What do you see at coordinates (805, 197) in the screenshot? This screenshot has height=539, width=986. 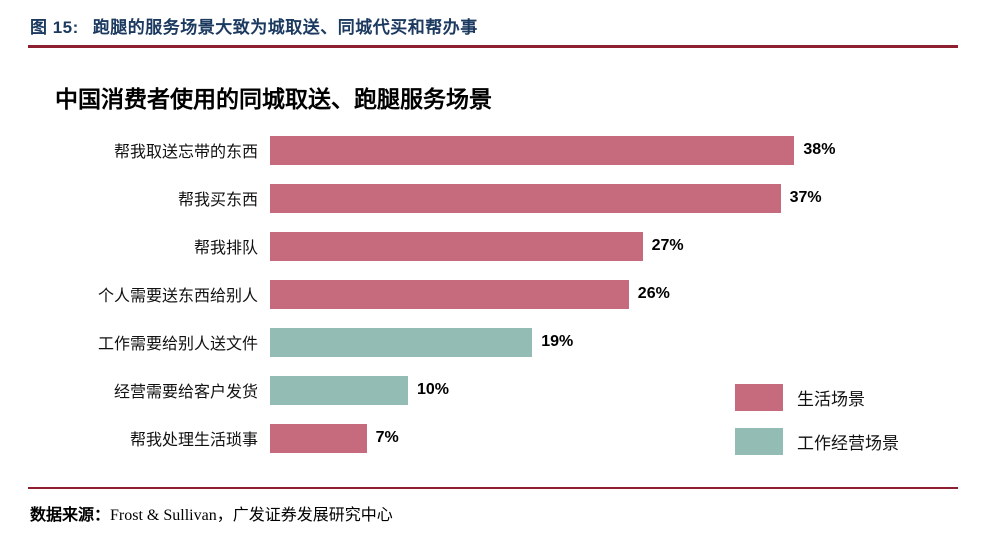 I see `value-label: 37%` at bounding box center [805, 197].